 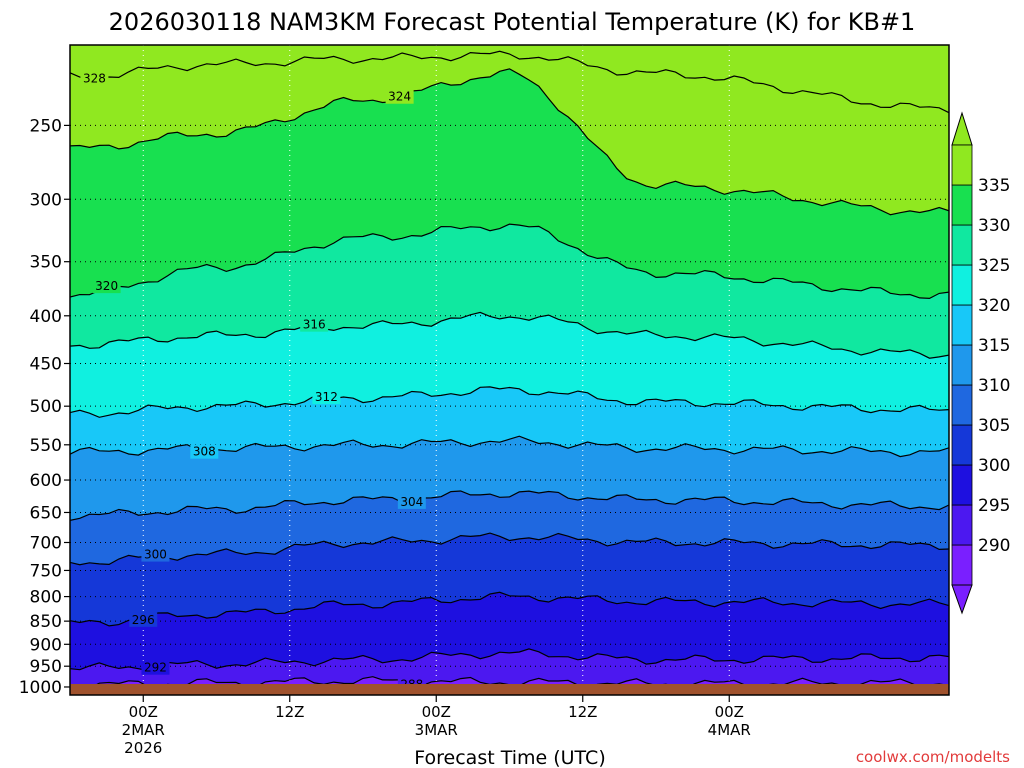 What do you see at coordinates (994, 466) in the screenshot?
I see `colorbar-label-300: 300` at bounding box center [994, 466].